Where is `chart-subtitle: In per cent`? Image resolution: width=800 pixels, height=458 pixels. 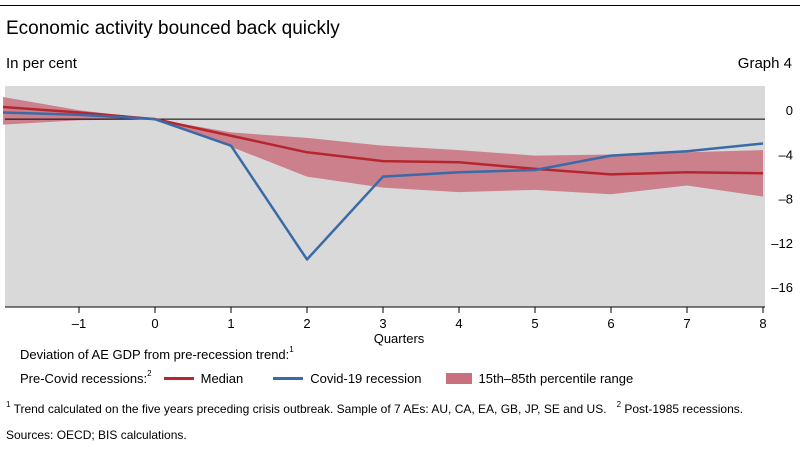
chart-subtitle: In per cent is located at coordinates (41, 63).